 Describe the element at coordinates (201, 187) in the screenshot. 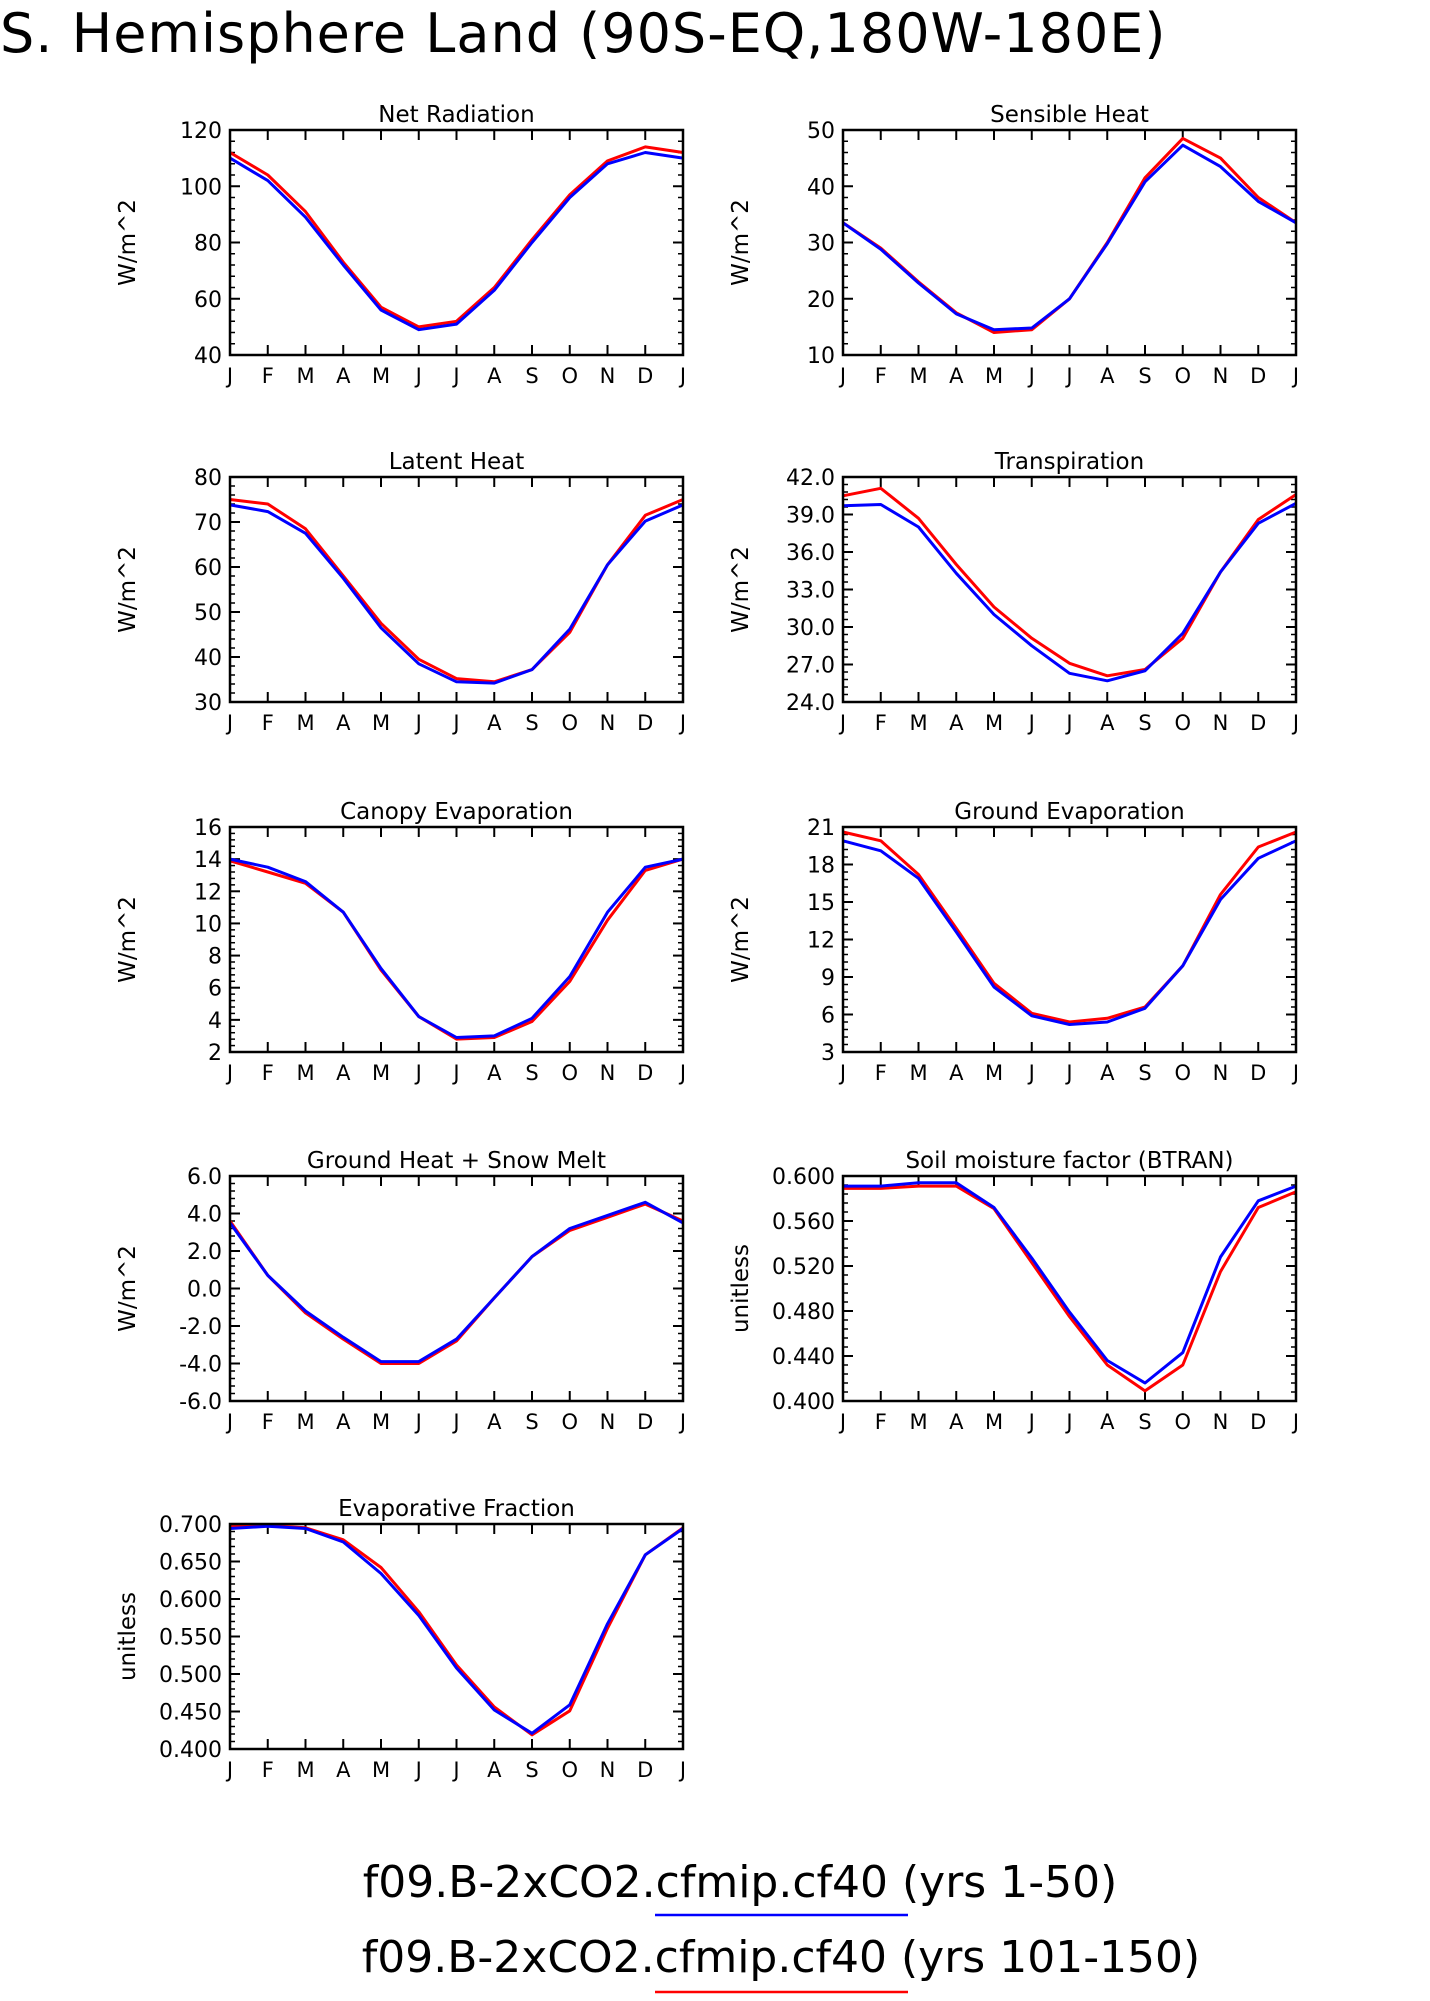

I see `y-tick-label: 100` at that location.